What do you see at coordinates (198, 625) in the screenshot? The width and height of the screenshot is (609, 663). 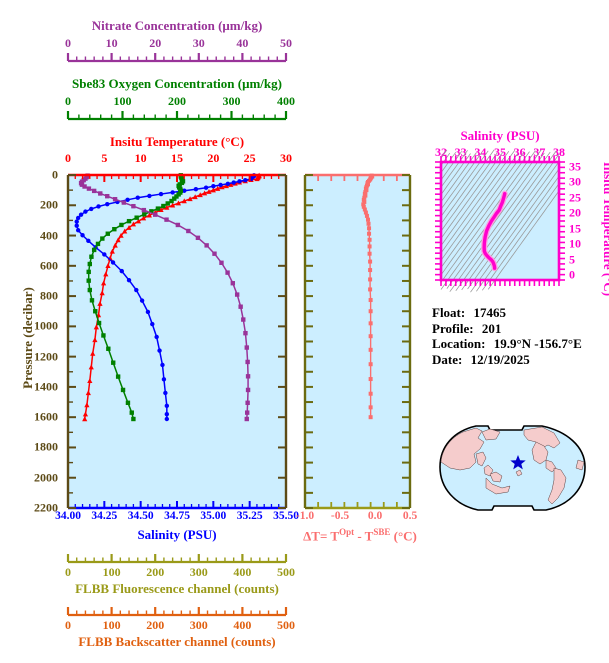 I see `backscatter-tick-3: 300` at bounding box center [198, 625].